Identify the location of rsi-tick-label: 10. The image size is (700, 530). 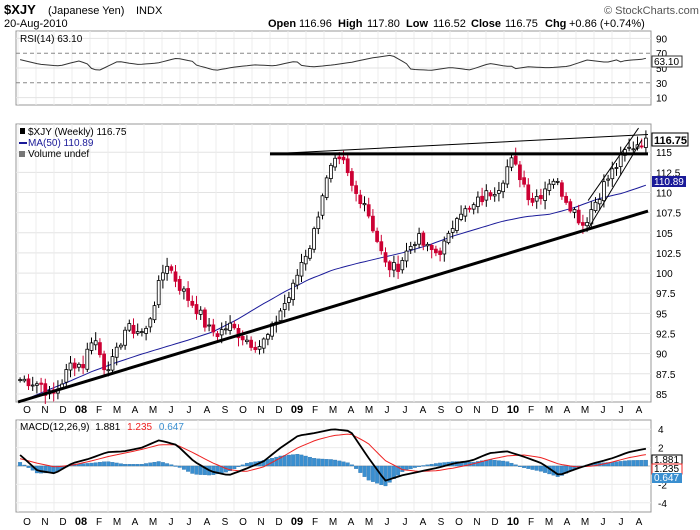
(662, 99).